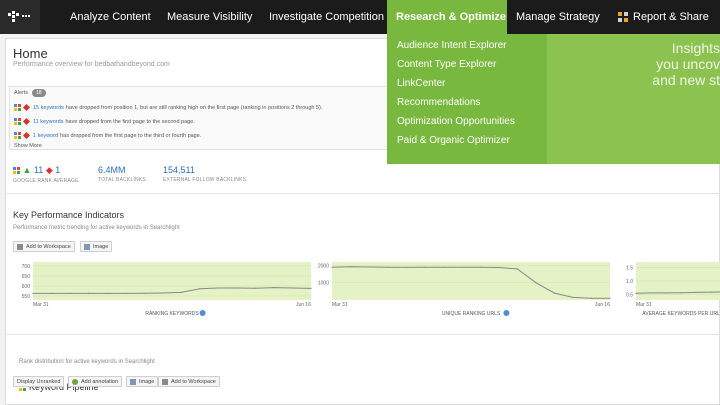 The image size is (720, 405). What do you see at coordinates (110, 17) in the screenshot?
I see `nav-analyze-content: Analyze Content` at bounding box center [110, 17].